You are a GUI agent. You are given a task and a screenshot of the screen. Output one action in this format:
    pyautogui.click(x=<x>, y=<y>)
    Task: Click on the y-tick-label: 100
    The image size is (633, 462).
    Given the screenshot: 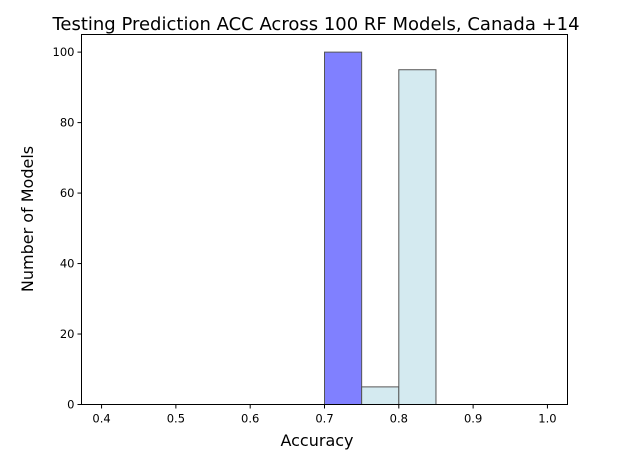 What is the action you would take?
    pyautogui.click(x=64, y=52)
    